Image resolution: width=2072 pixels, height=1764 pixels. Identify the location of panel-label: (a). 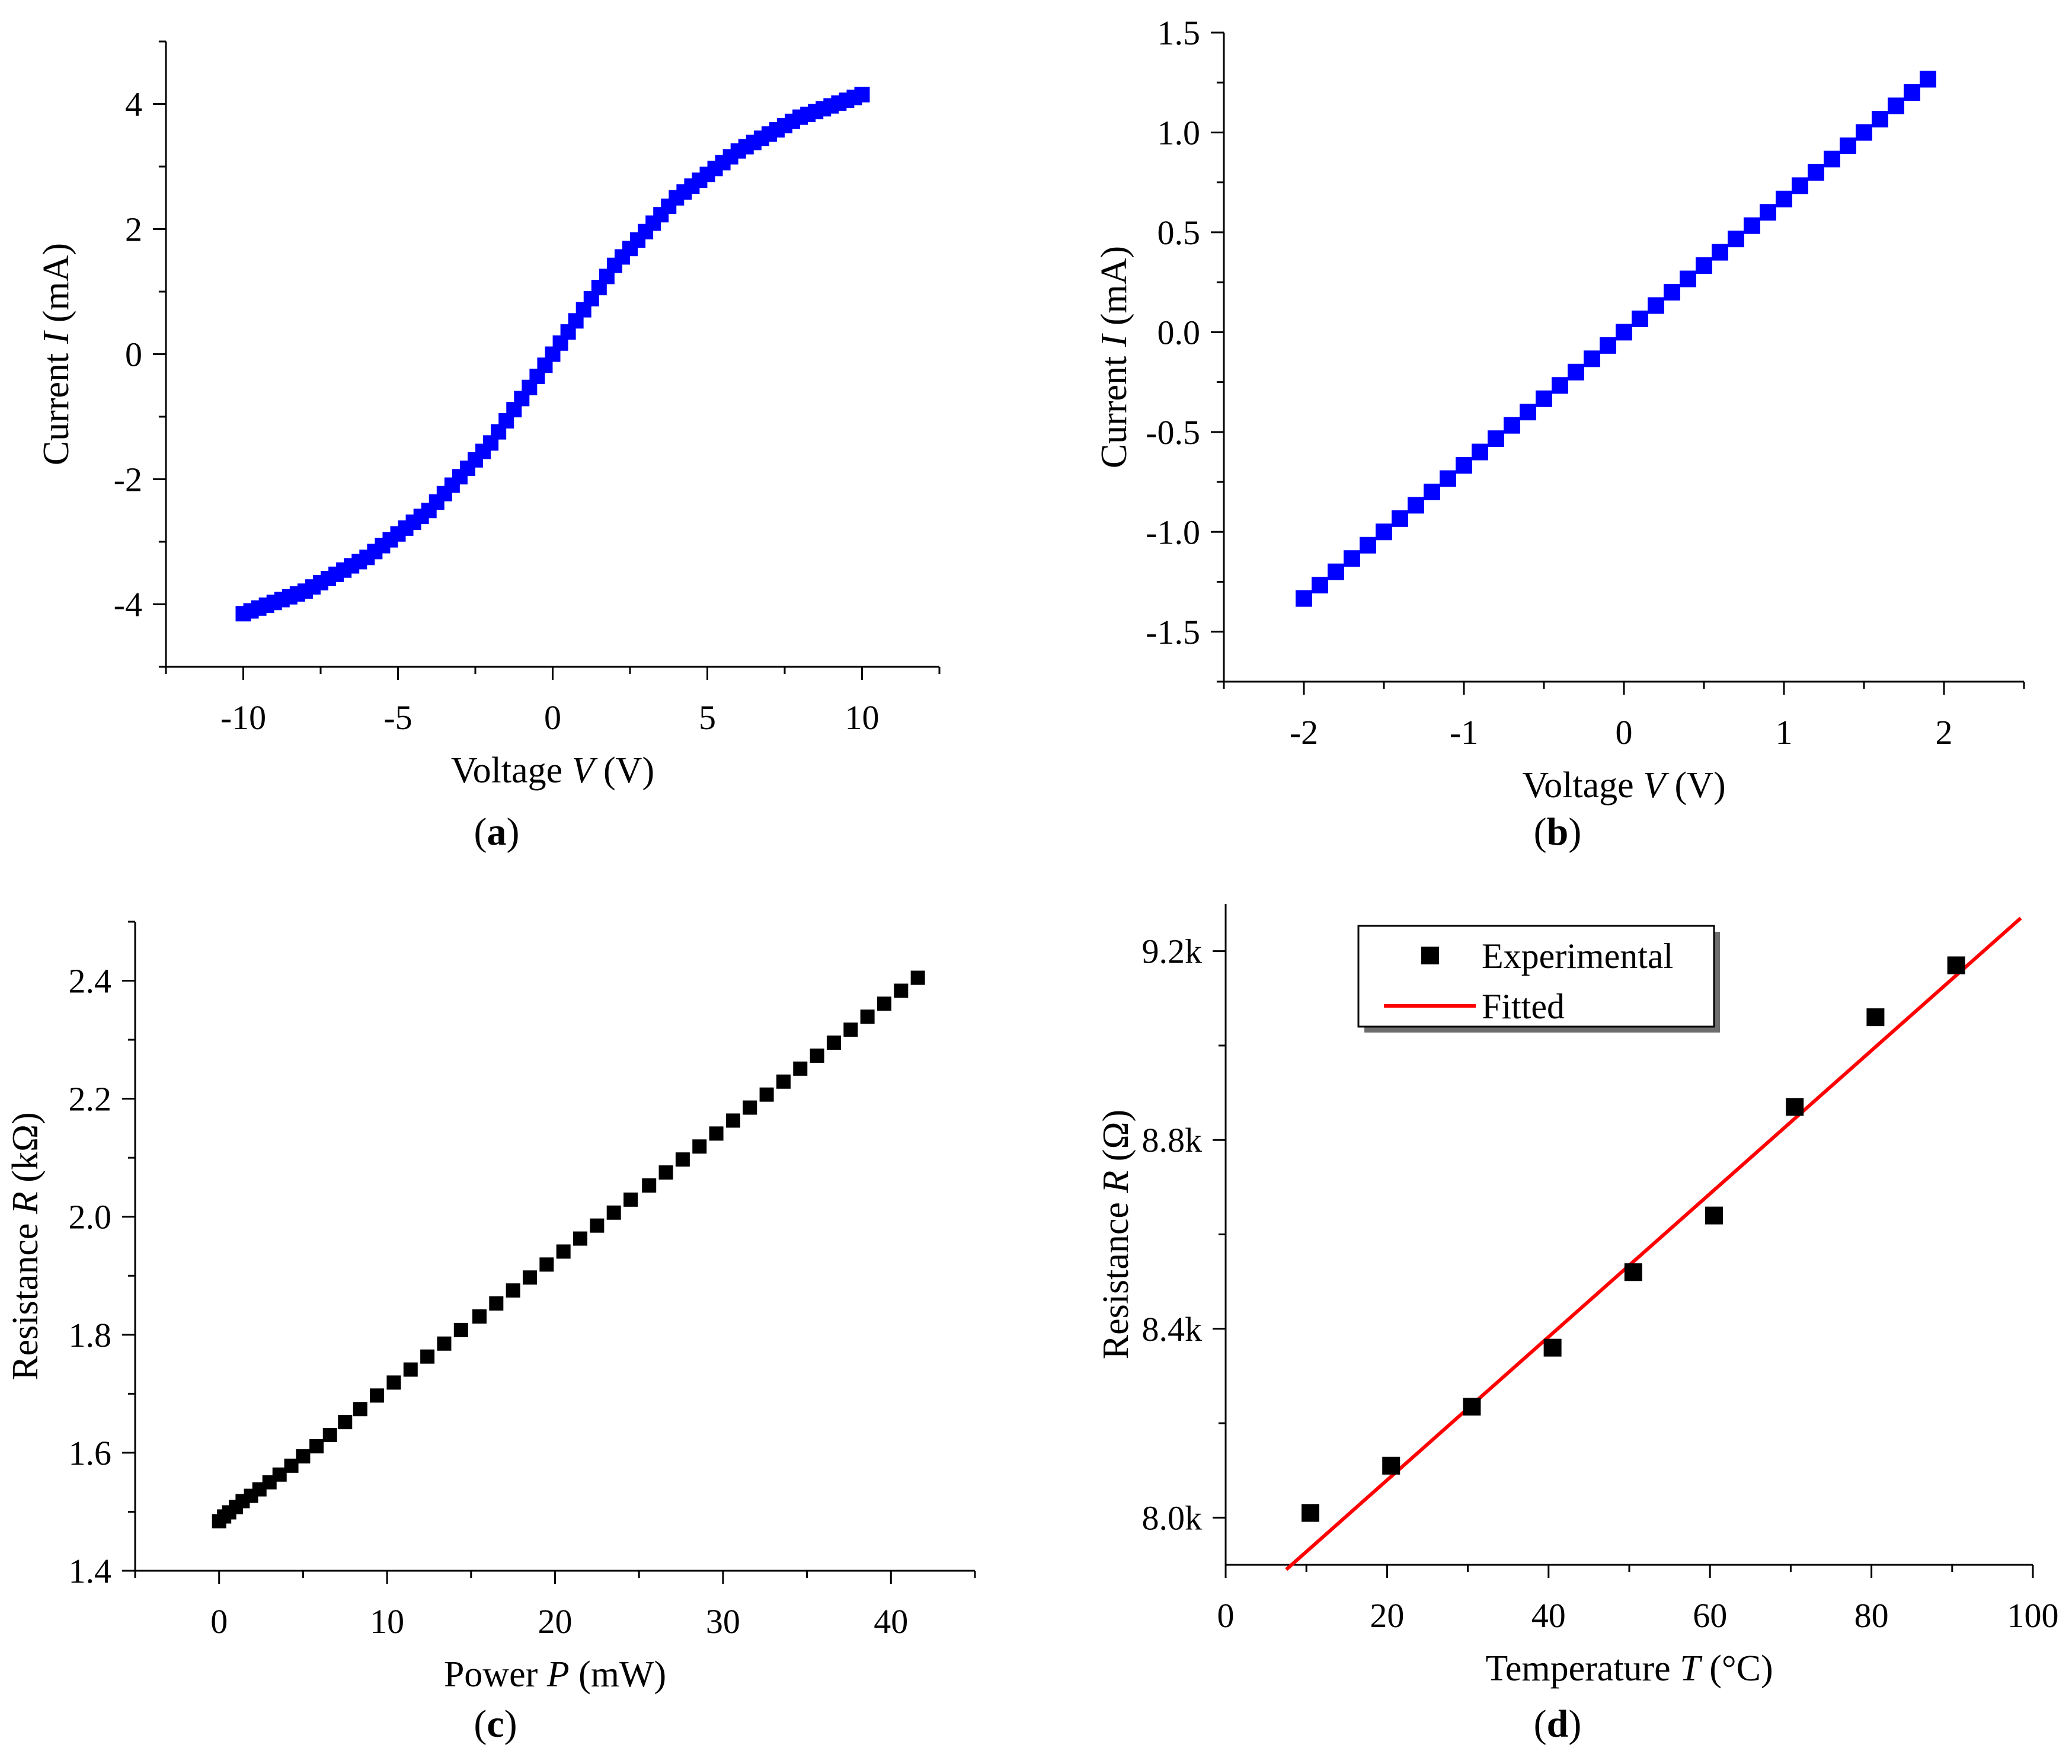
(497, 832).